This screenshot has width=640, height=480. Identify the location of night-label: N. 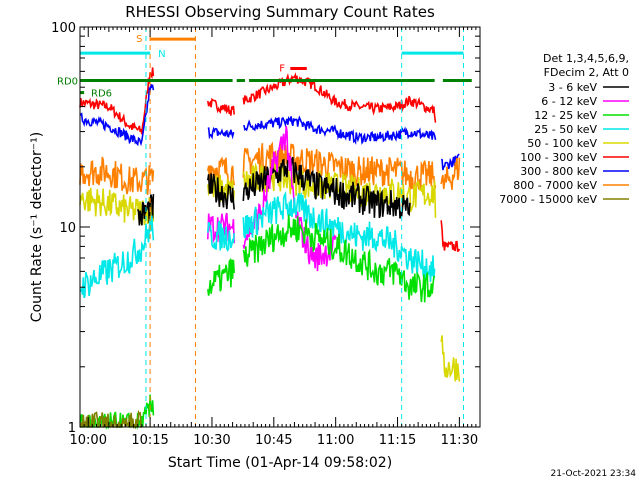
(161, 54).